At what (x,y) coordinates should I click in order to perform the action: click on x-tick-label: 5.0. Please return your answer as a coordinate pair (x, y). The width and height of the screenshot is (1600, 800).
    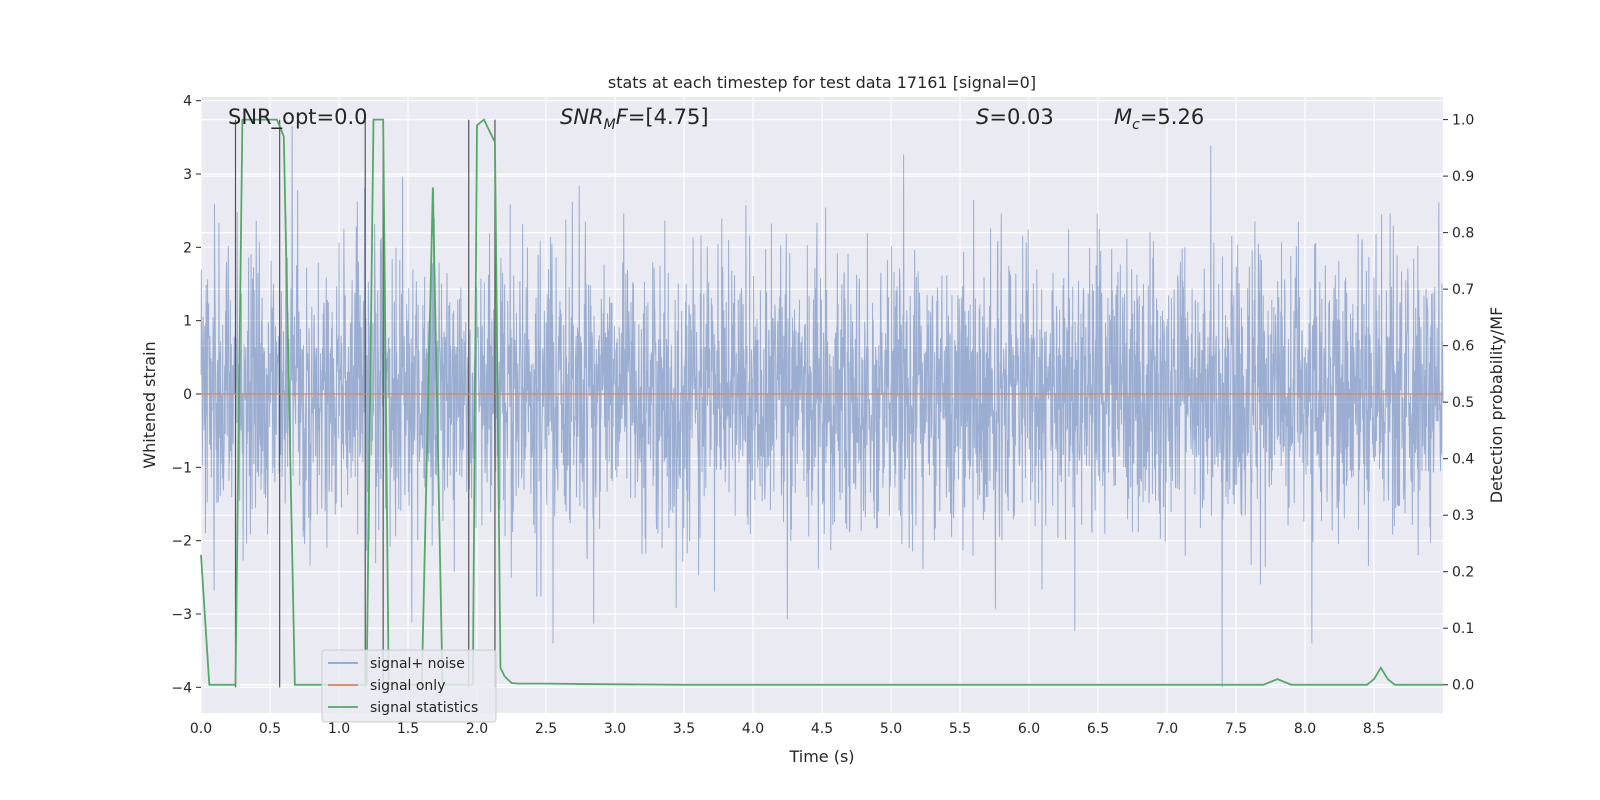
    Looking at the image, I should click on (891, 729).